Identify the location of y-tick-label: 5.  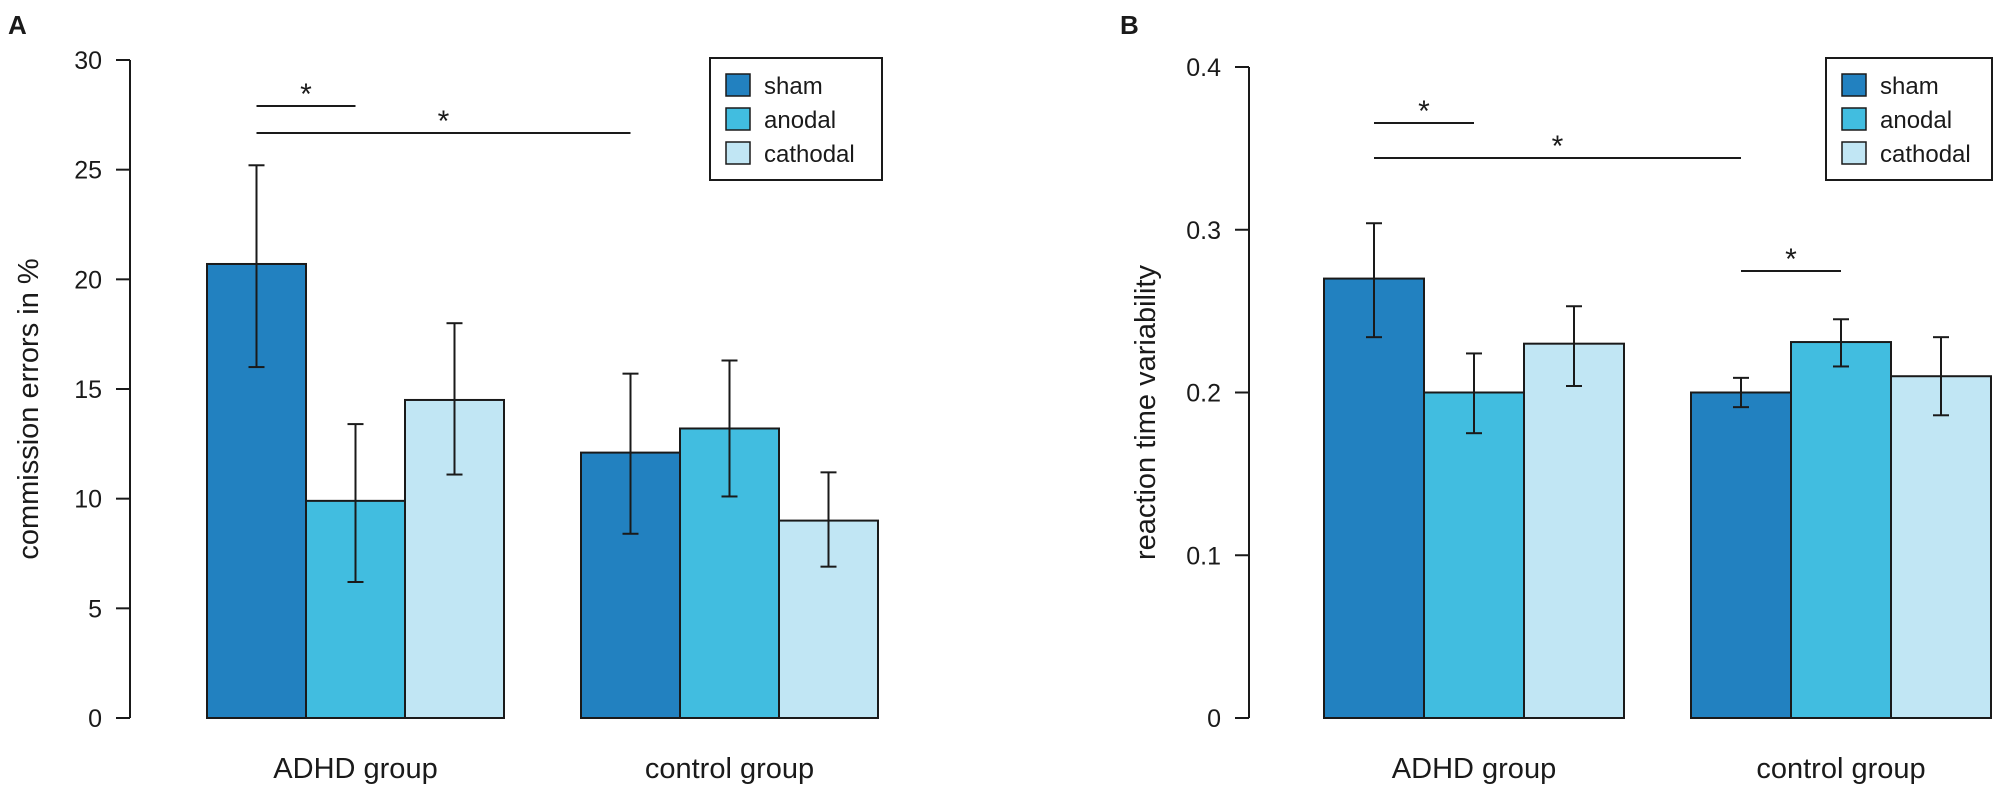
(95, 609).